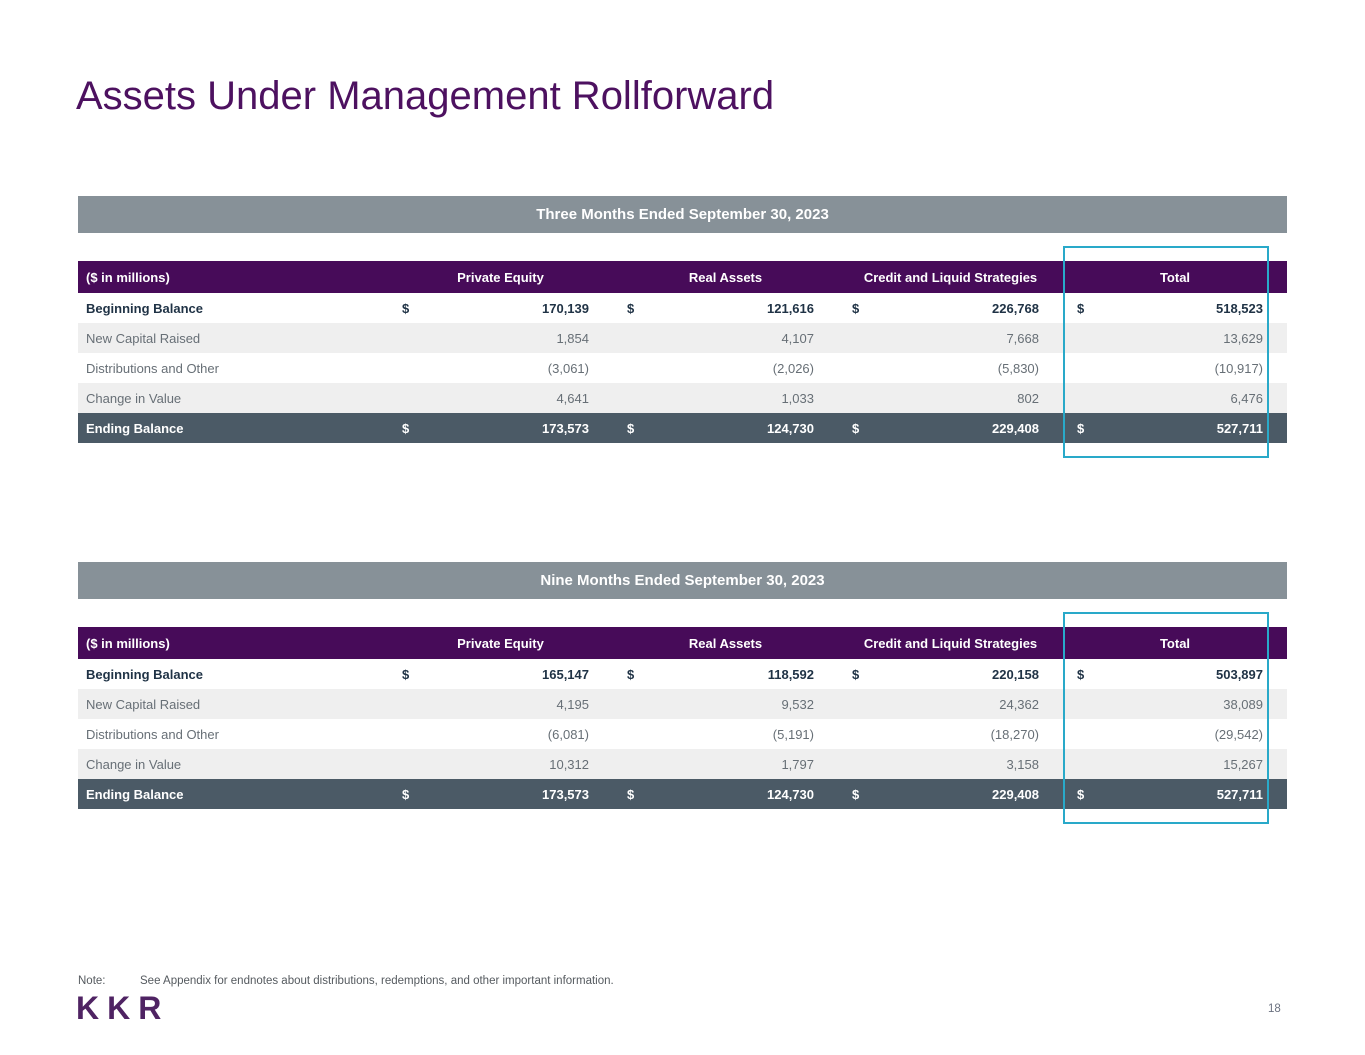 This screenshot has width=1365, height=1055. What do you see at coordinates (123, 1008) in the screenshot?
I see `kkr-logo: KKR` at bounding box center [123, 1008].